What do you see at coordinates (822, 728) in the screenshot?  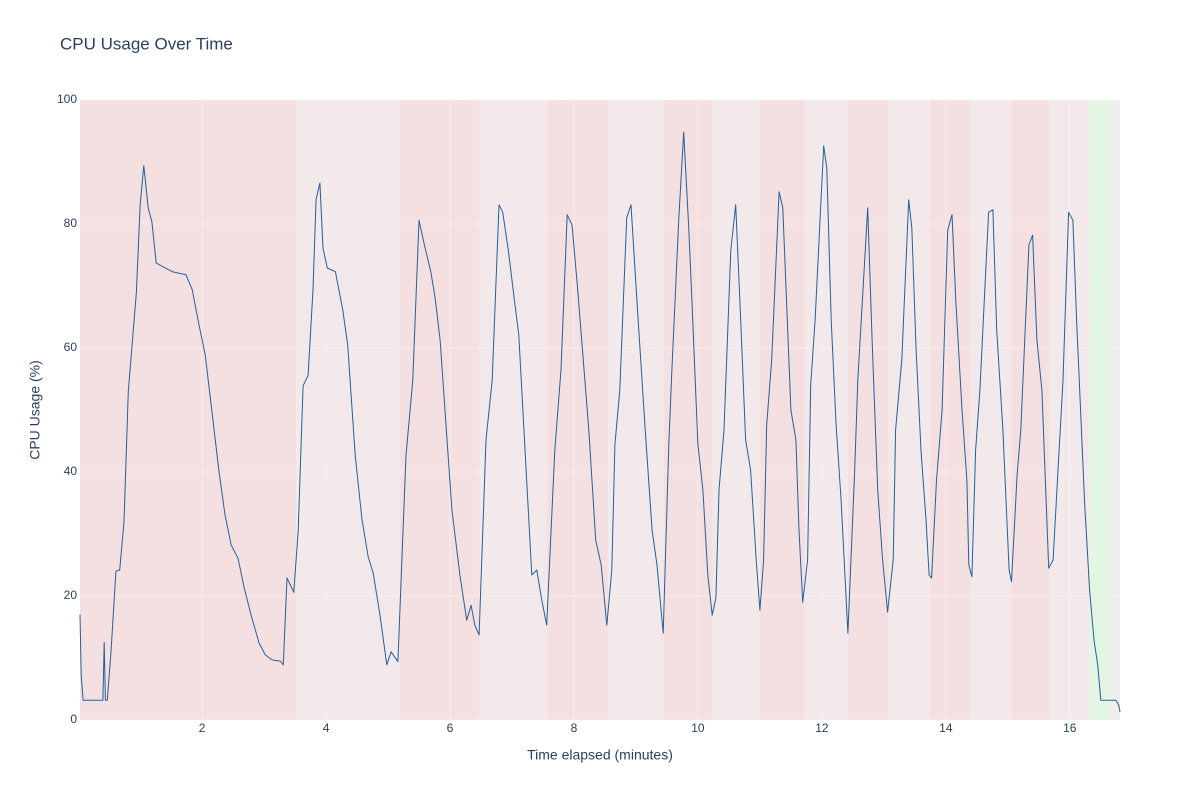 I see `x-tick-label: 12` at bounding box center [822, 728].